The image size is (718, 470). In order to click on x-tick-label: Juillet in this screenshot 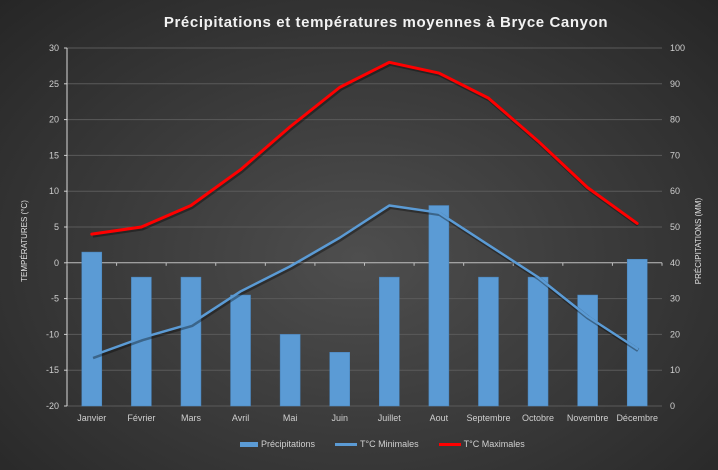, I will do `click(390, 418)`.